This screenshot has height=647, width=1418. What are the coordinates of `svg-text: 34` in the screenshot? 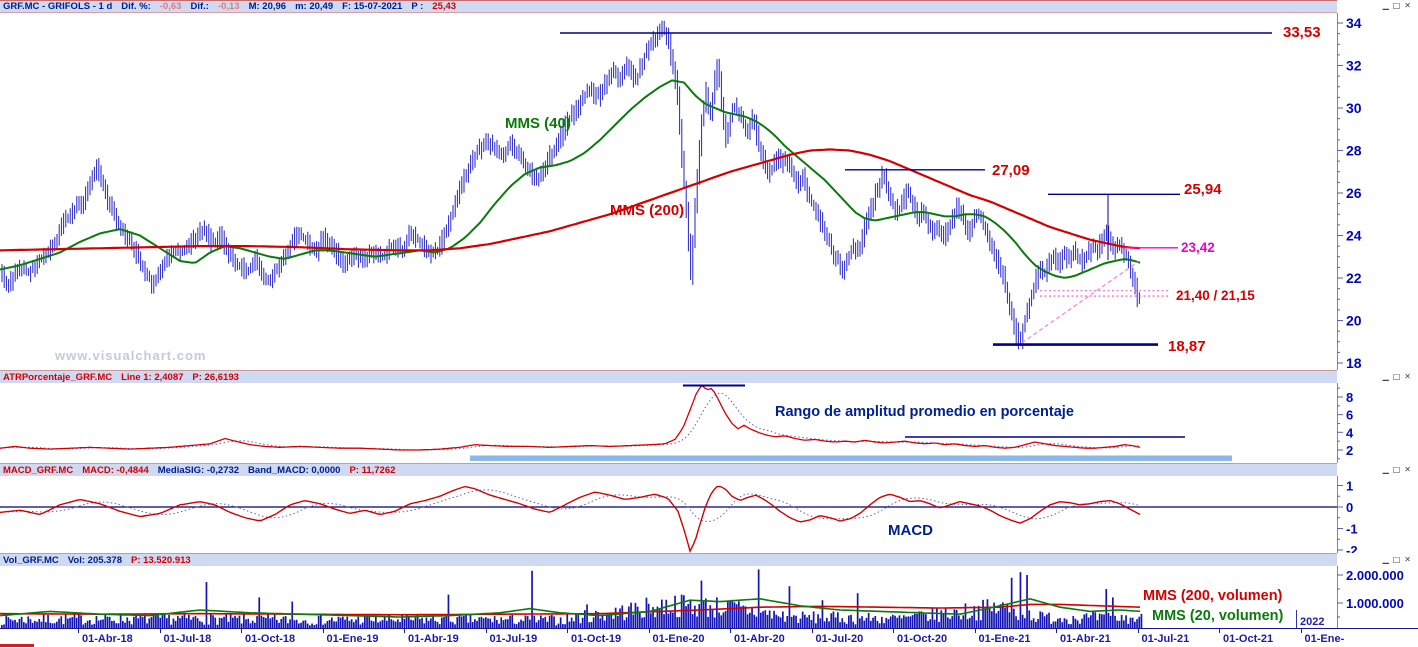 It's located at (1354, 23).